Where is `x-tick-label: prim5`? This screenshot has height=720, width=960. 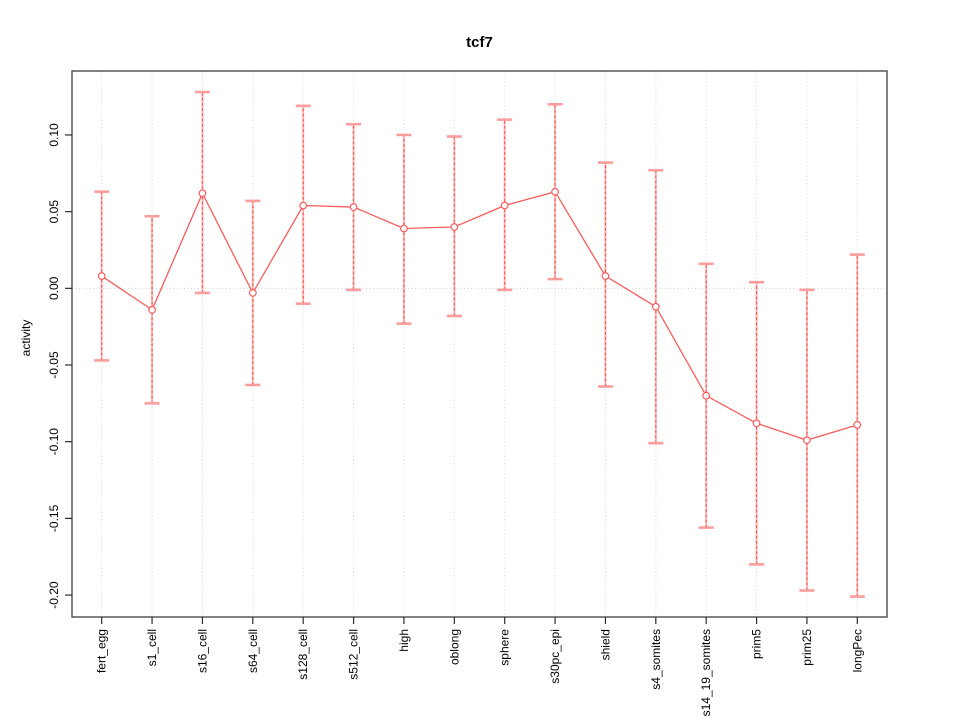 x-tick-label: prim5 is located at coordinates (757, 644).